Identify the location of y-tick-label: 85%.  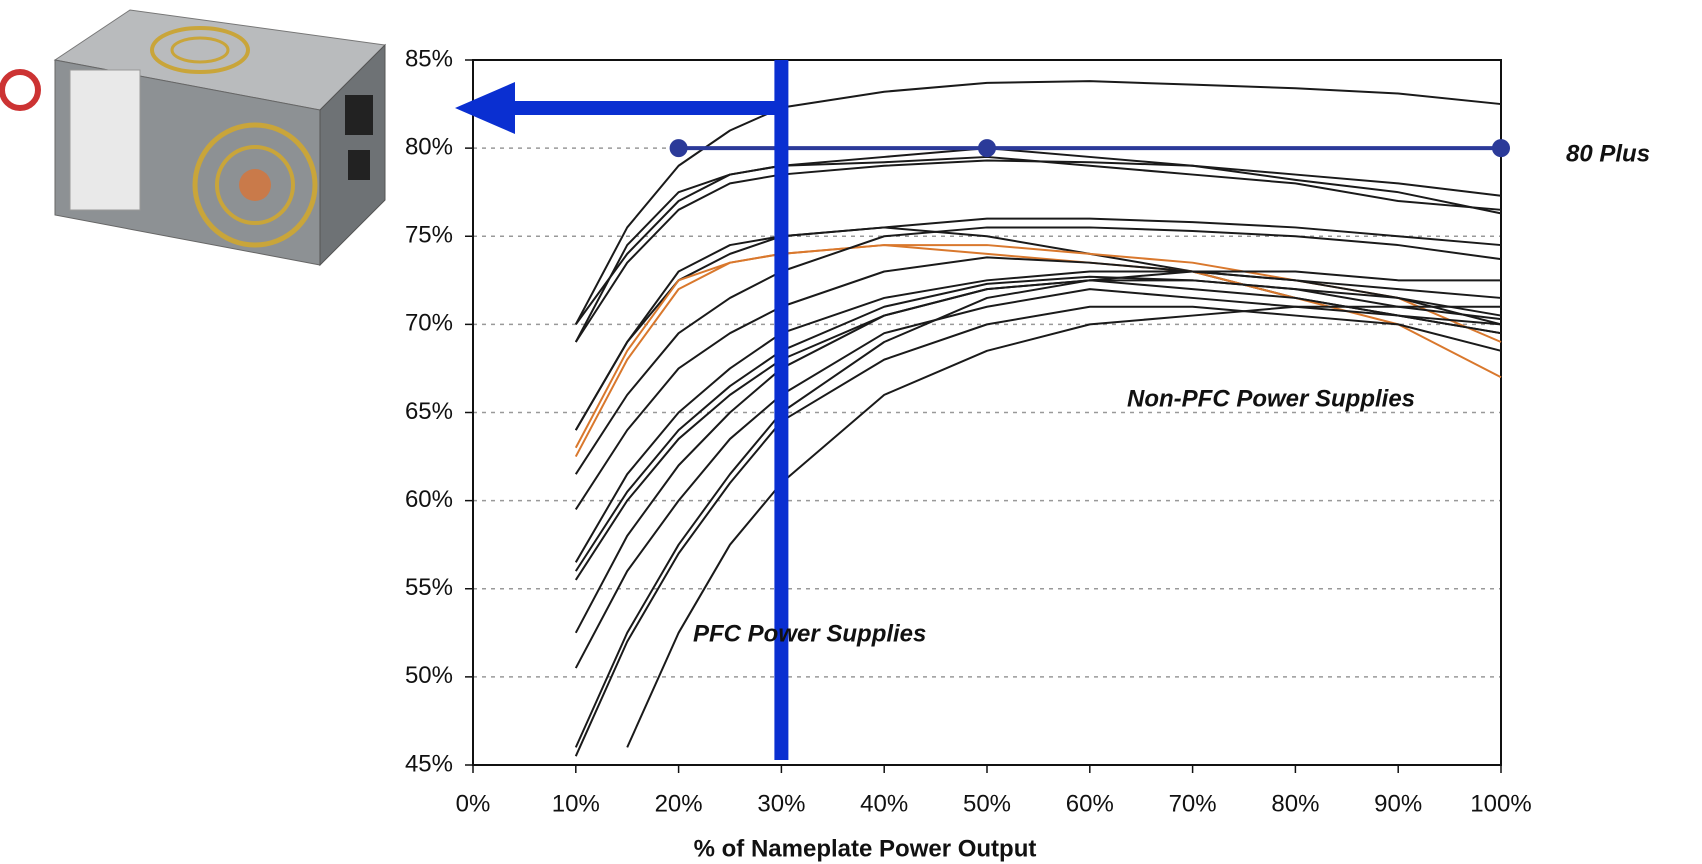
(429, 58).